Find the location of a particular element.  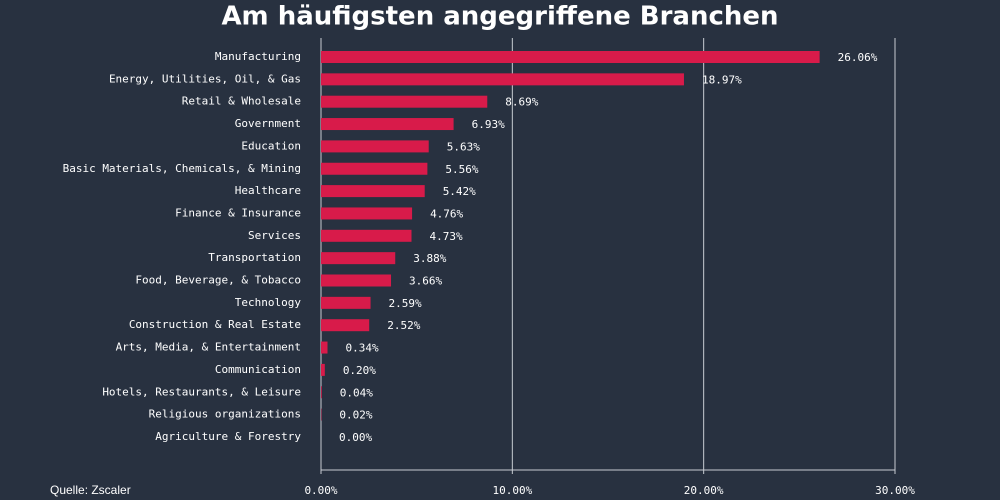

y-tick-label: Communication is located at coordinates (258, 369).